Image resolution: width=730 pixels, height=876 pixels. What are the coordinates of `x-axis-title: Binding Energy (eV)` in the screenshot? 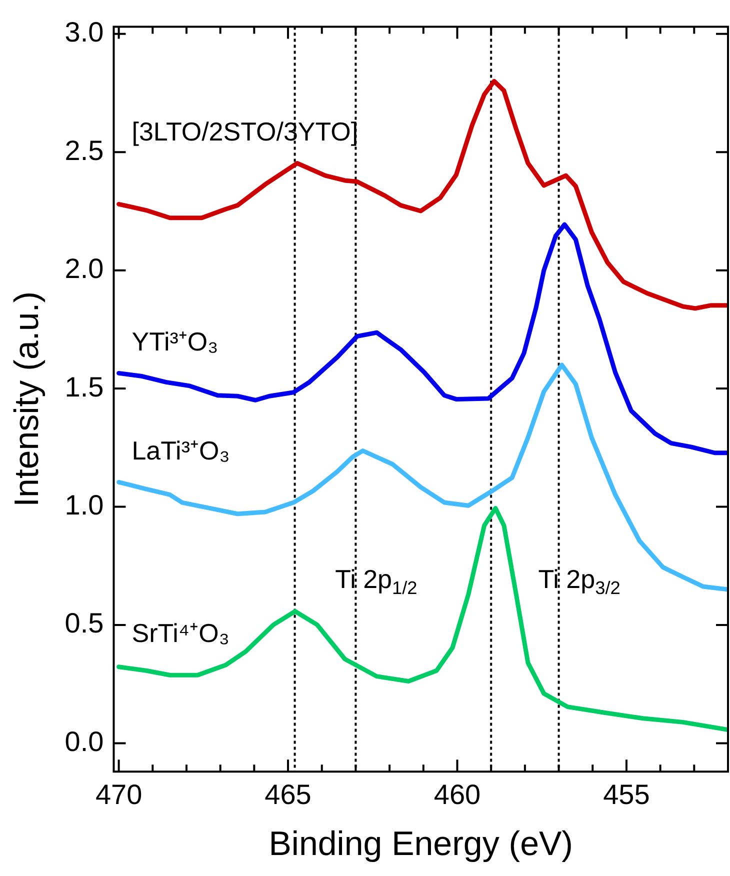 It's located at (421, 843).